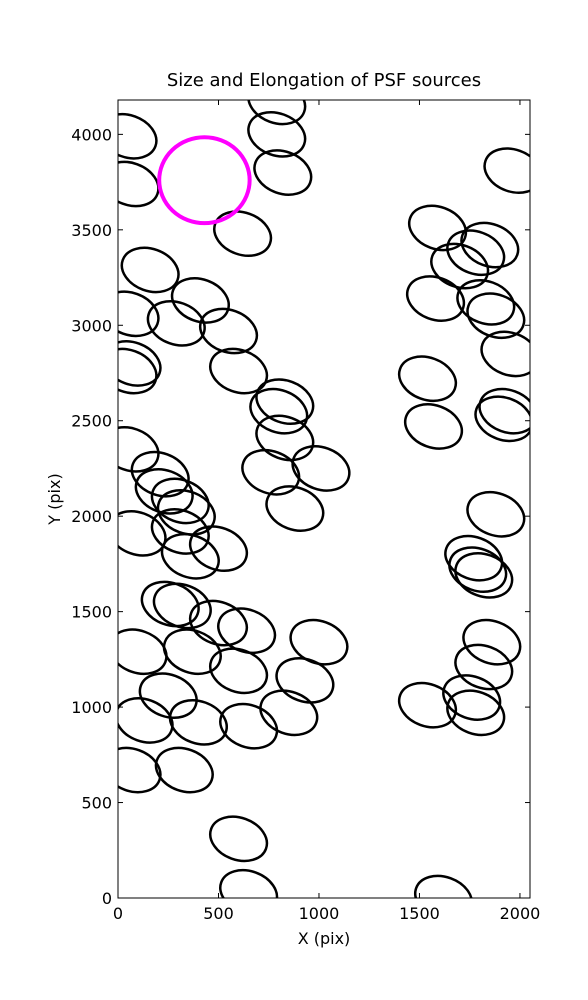 Image resolution: width=588 pixels, height=1000 pixels. I want to click on x-tick-label: 2000, so click(520, 913).